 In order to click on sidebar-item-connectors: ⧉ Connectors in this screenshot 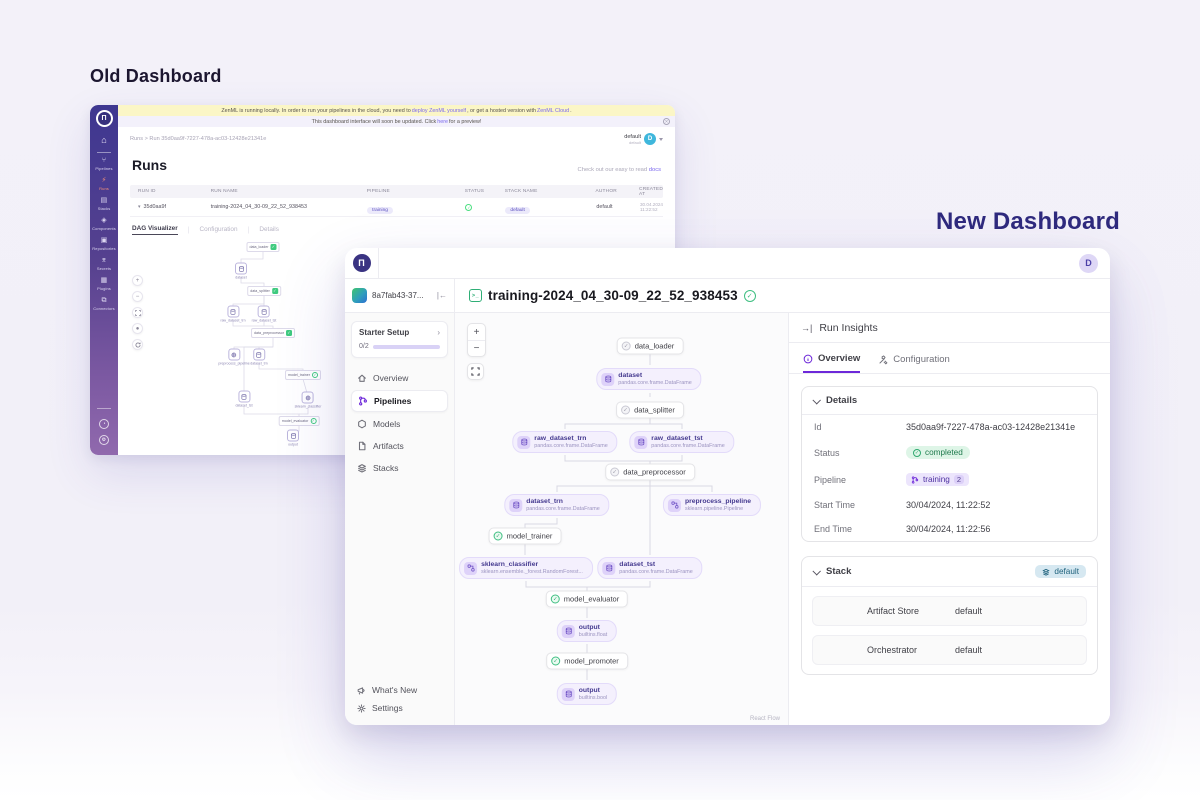, I will do `click(104, 304)`.